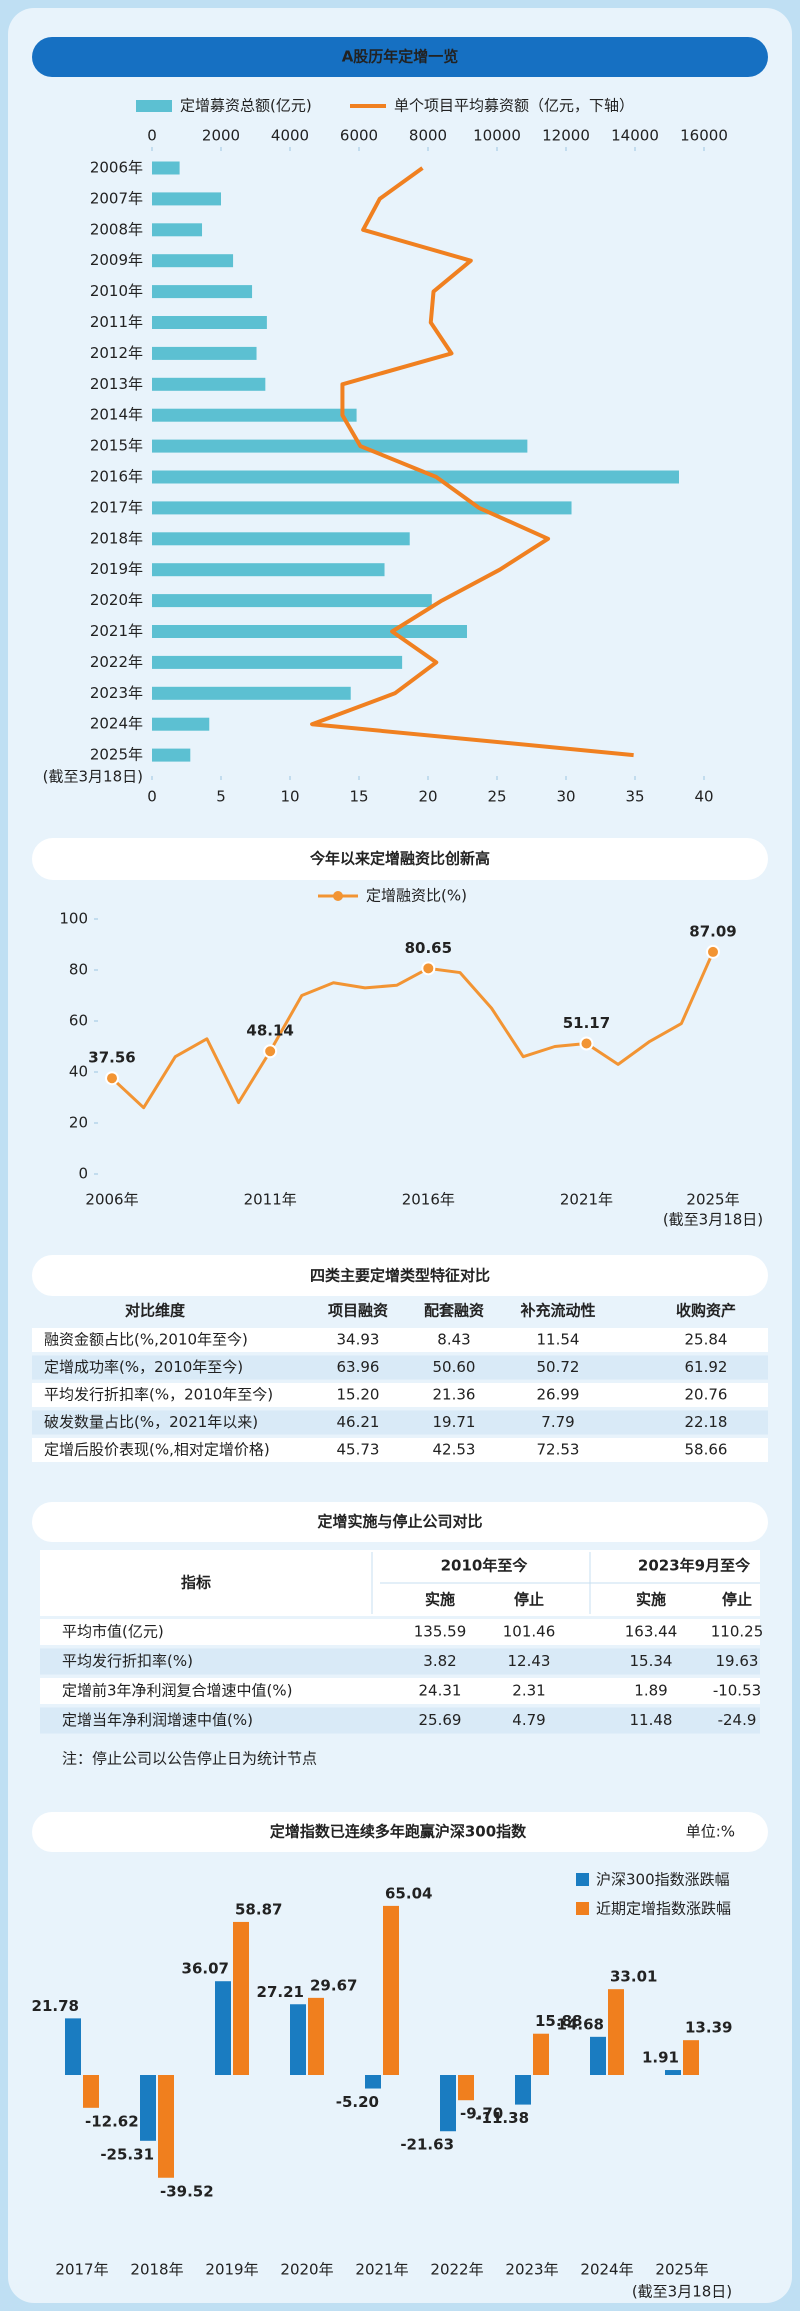 This screenshot has width=800, height=2311. What do you see at coordinates (187, 2191) in the screenshot?
I see `data-label: -39.52` at bounding box center [187, 2191].